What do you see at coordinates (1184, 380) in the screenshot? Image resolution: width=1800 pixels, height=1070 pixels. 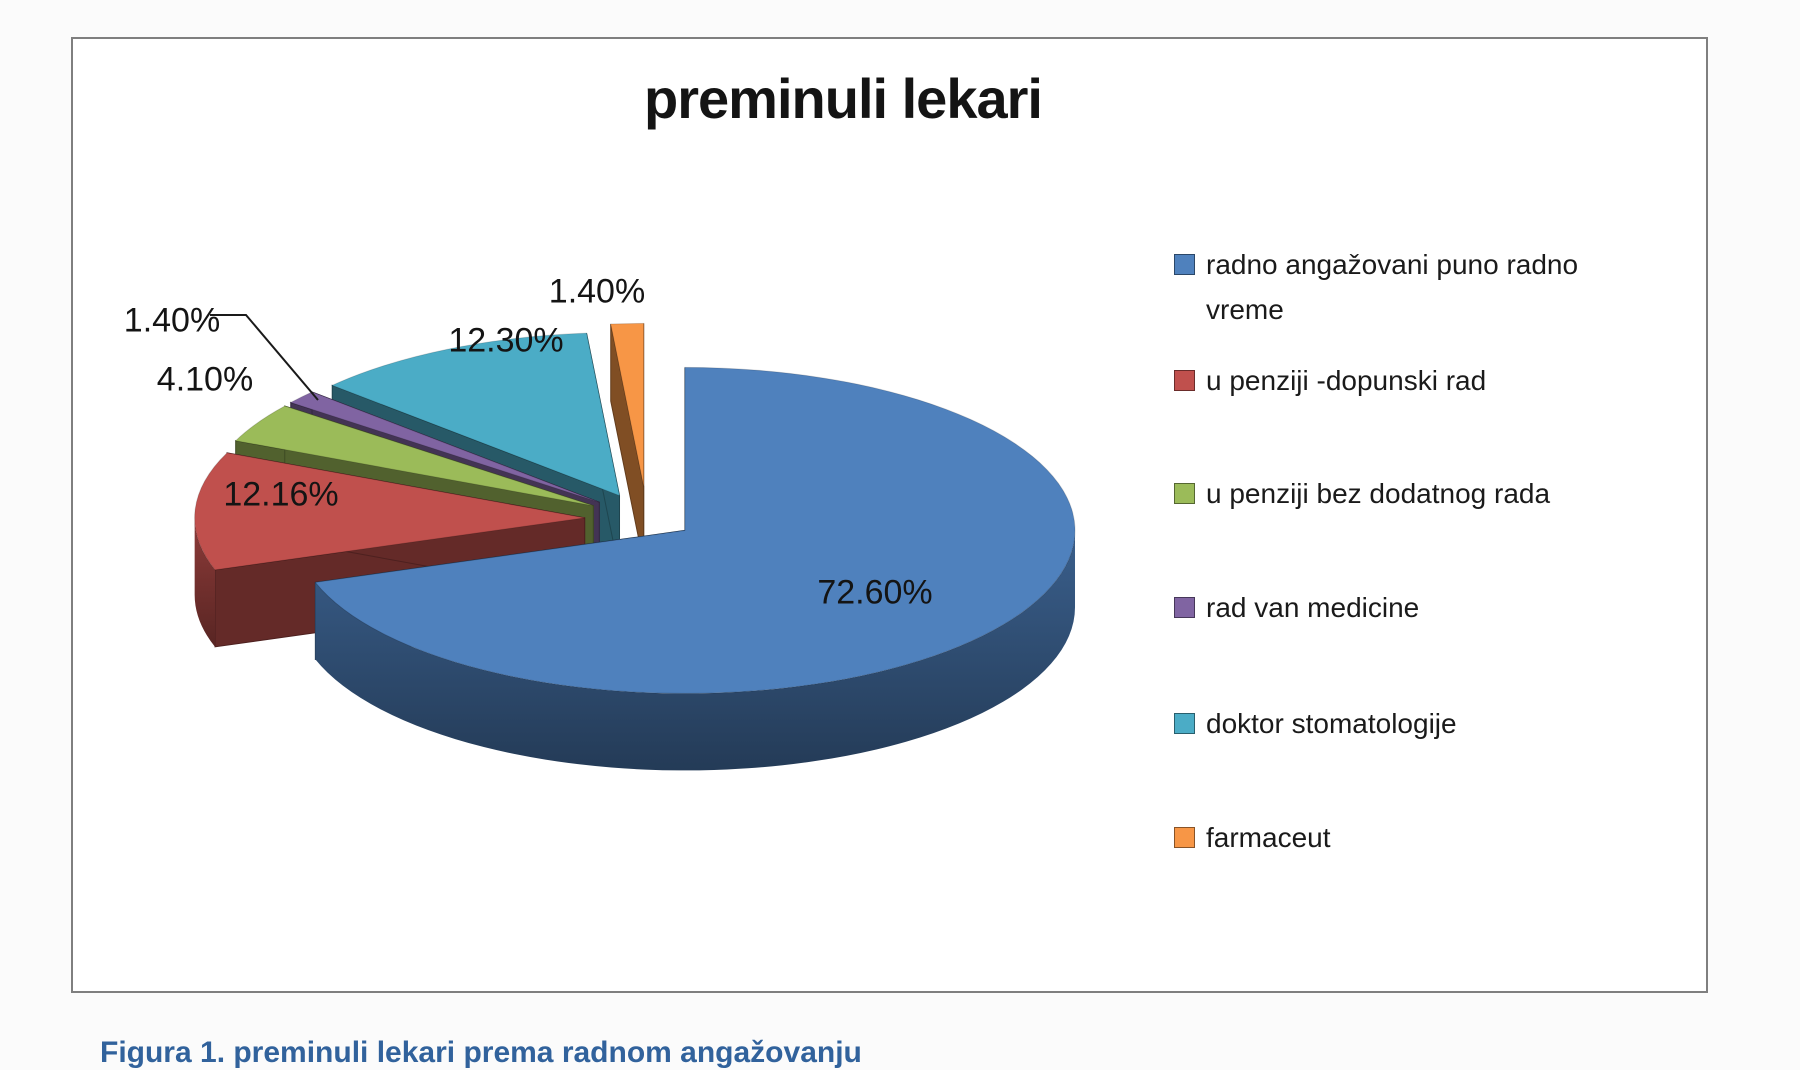 I see `legend-swatch-red` at bounding box center [1184, 380].